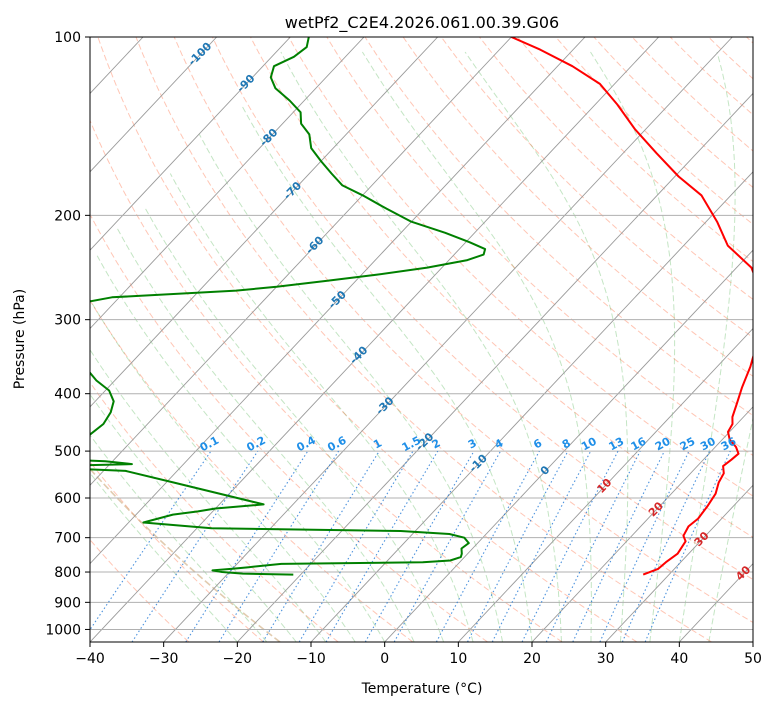 The width and height of the screenshot is (775, 708). I want to click on chart-title: wetPf2_C2E4.2026.061.00.39.G06, so click(422, 23).